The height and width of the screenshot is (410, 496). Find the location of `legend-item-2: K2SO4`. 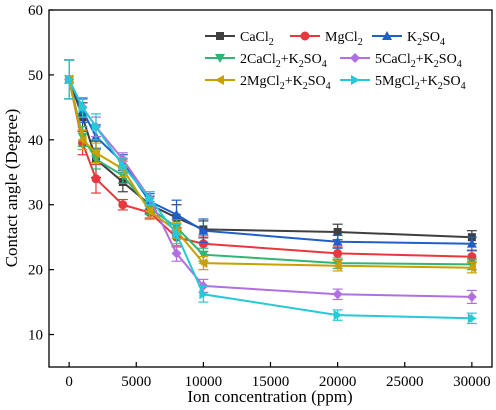

legend-item-2: K2SO4 is located at coordinates (408, 39).